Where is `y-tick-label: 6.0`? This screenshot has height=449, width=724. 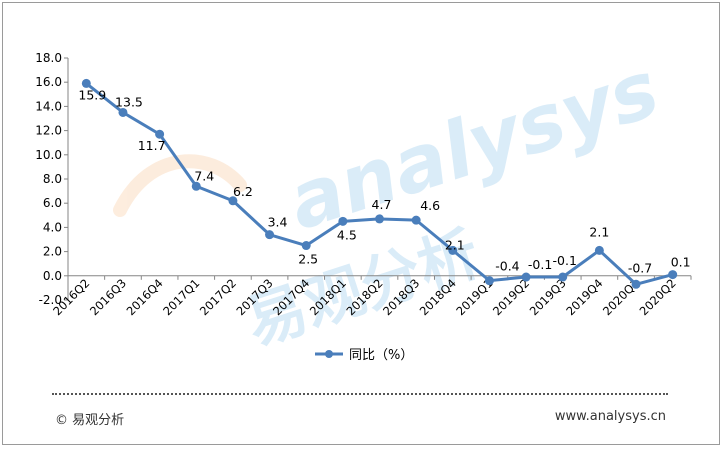
y-tick-label: 6.0 is located at coordinates (52, 203).